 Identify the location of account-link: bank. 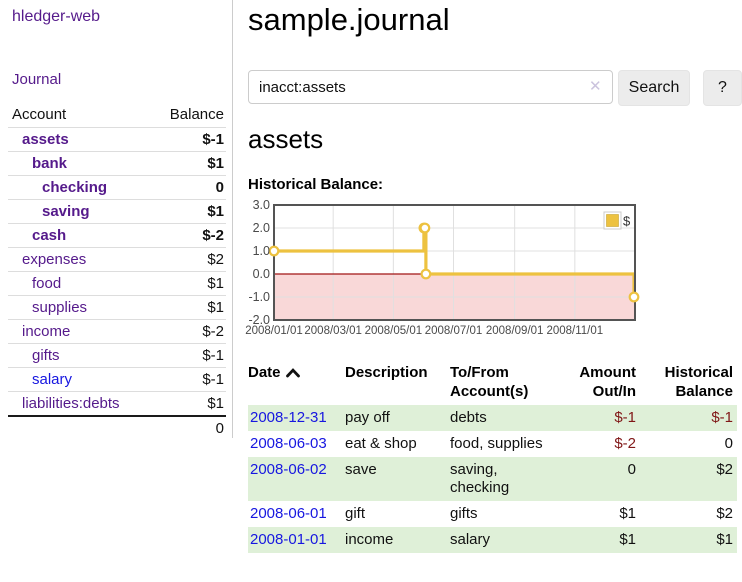
(50, 163).